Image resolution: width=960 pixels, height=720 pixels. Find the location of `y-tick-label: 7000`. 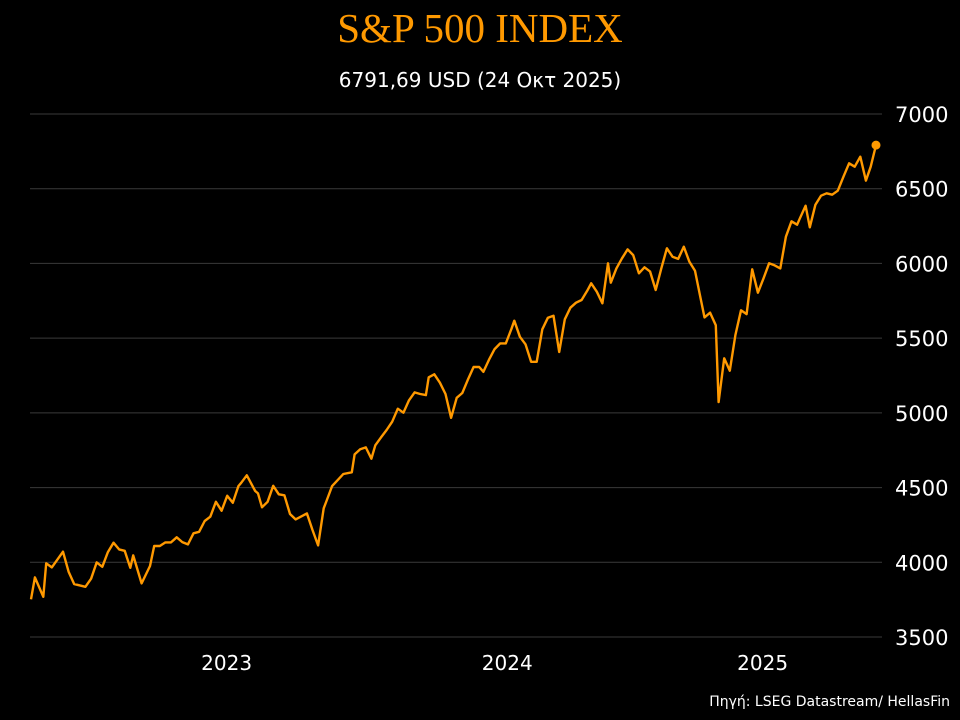

y-tick-label: 7000 is located at coordinates (921, 115).